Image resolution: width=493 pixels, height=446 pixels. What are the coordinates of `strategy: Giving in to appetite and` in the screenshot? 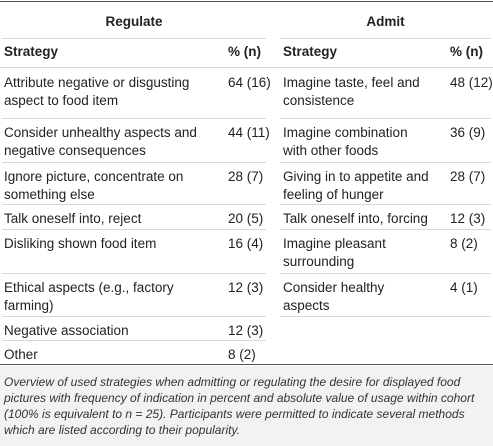 It's located at (356, 176).